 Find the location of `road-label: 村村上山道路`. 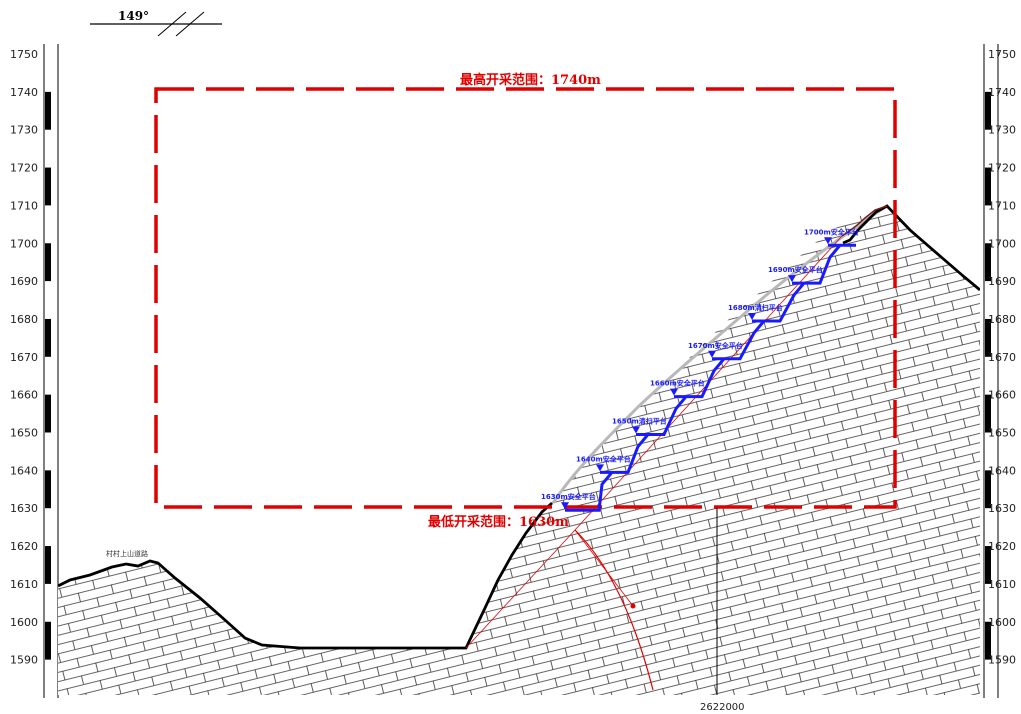

road-label: 村村上山道路 is located at coordinates (127, 553).